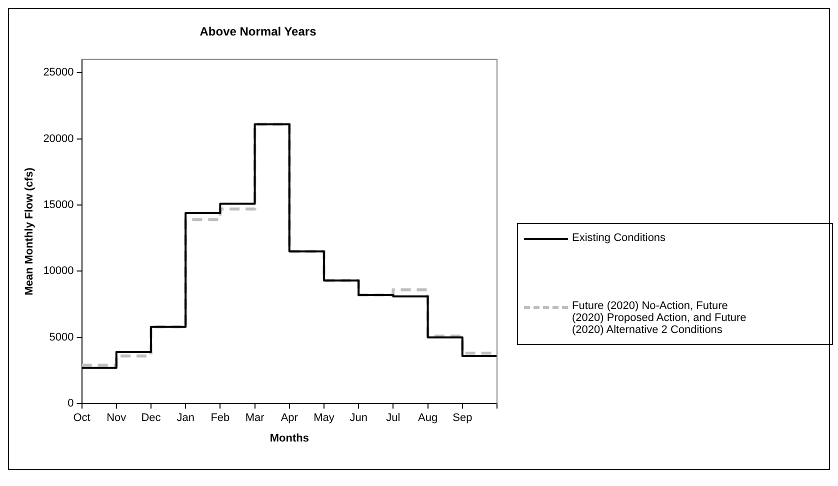 The height and width of the screenshot is (486, 838). Describe the element at coordinates (71, 404) in the screenshot. I see `y-tick-label: 0` at that location.